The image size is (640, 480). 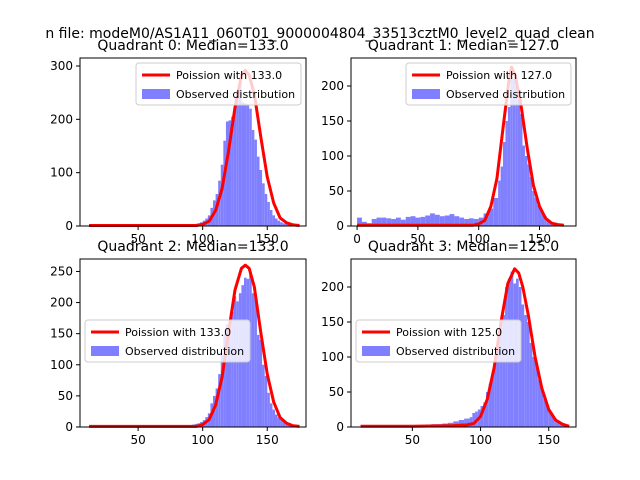 I want to click on quadrant-1-axes-frame, so click(x=463, y=142).